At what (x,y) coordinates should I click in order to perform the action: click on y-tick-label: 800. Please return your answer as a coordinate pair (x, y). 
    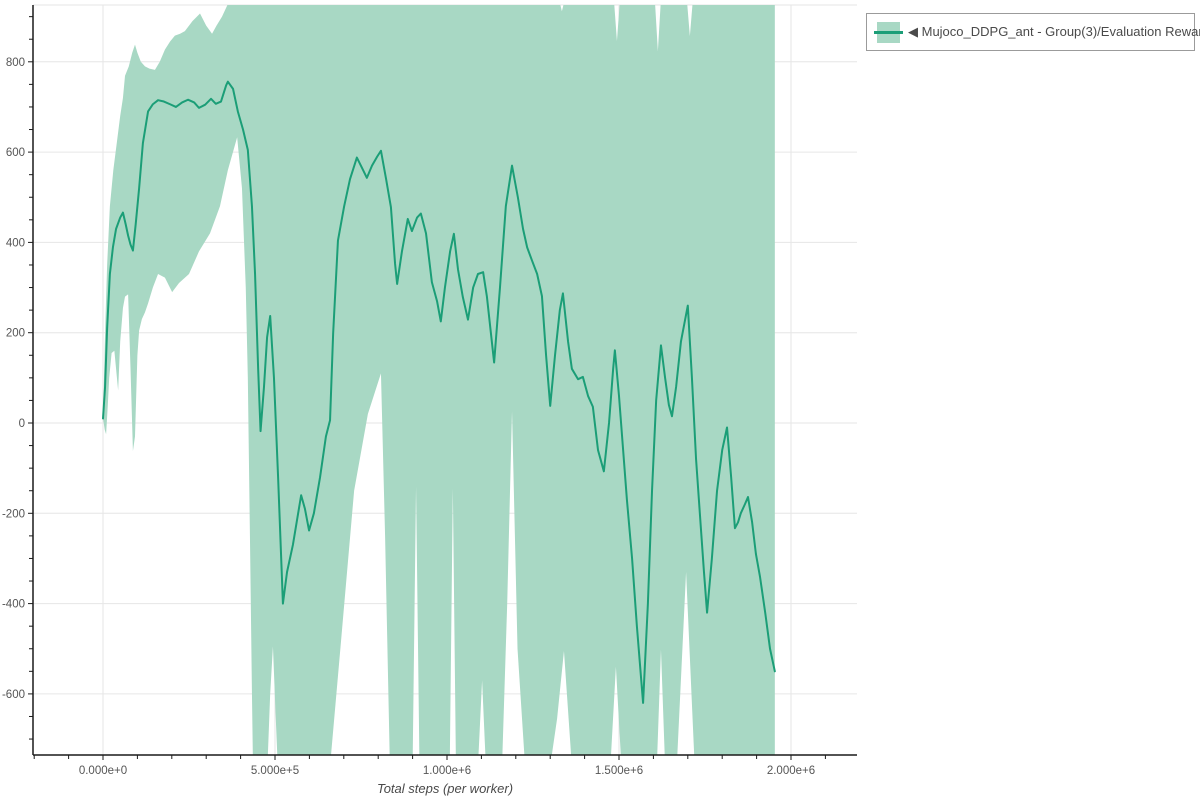
    Looking at the image, I should click on (15, 63).